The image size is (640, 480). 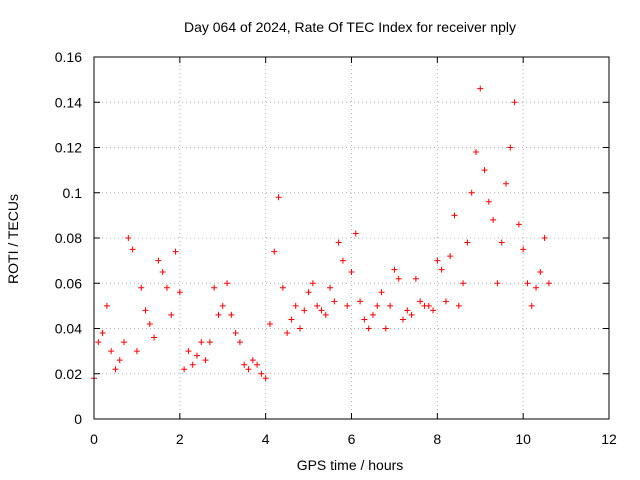 I want to click on y-tick-label: 0.08, so click(x=68, y=238).